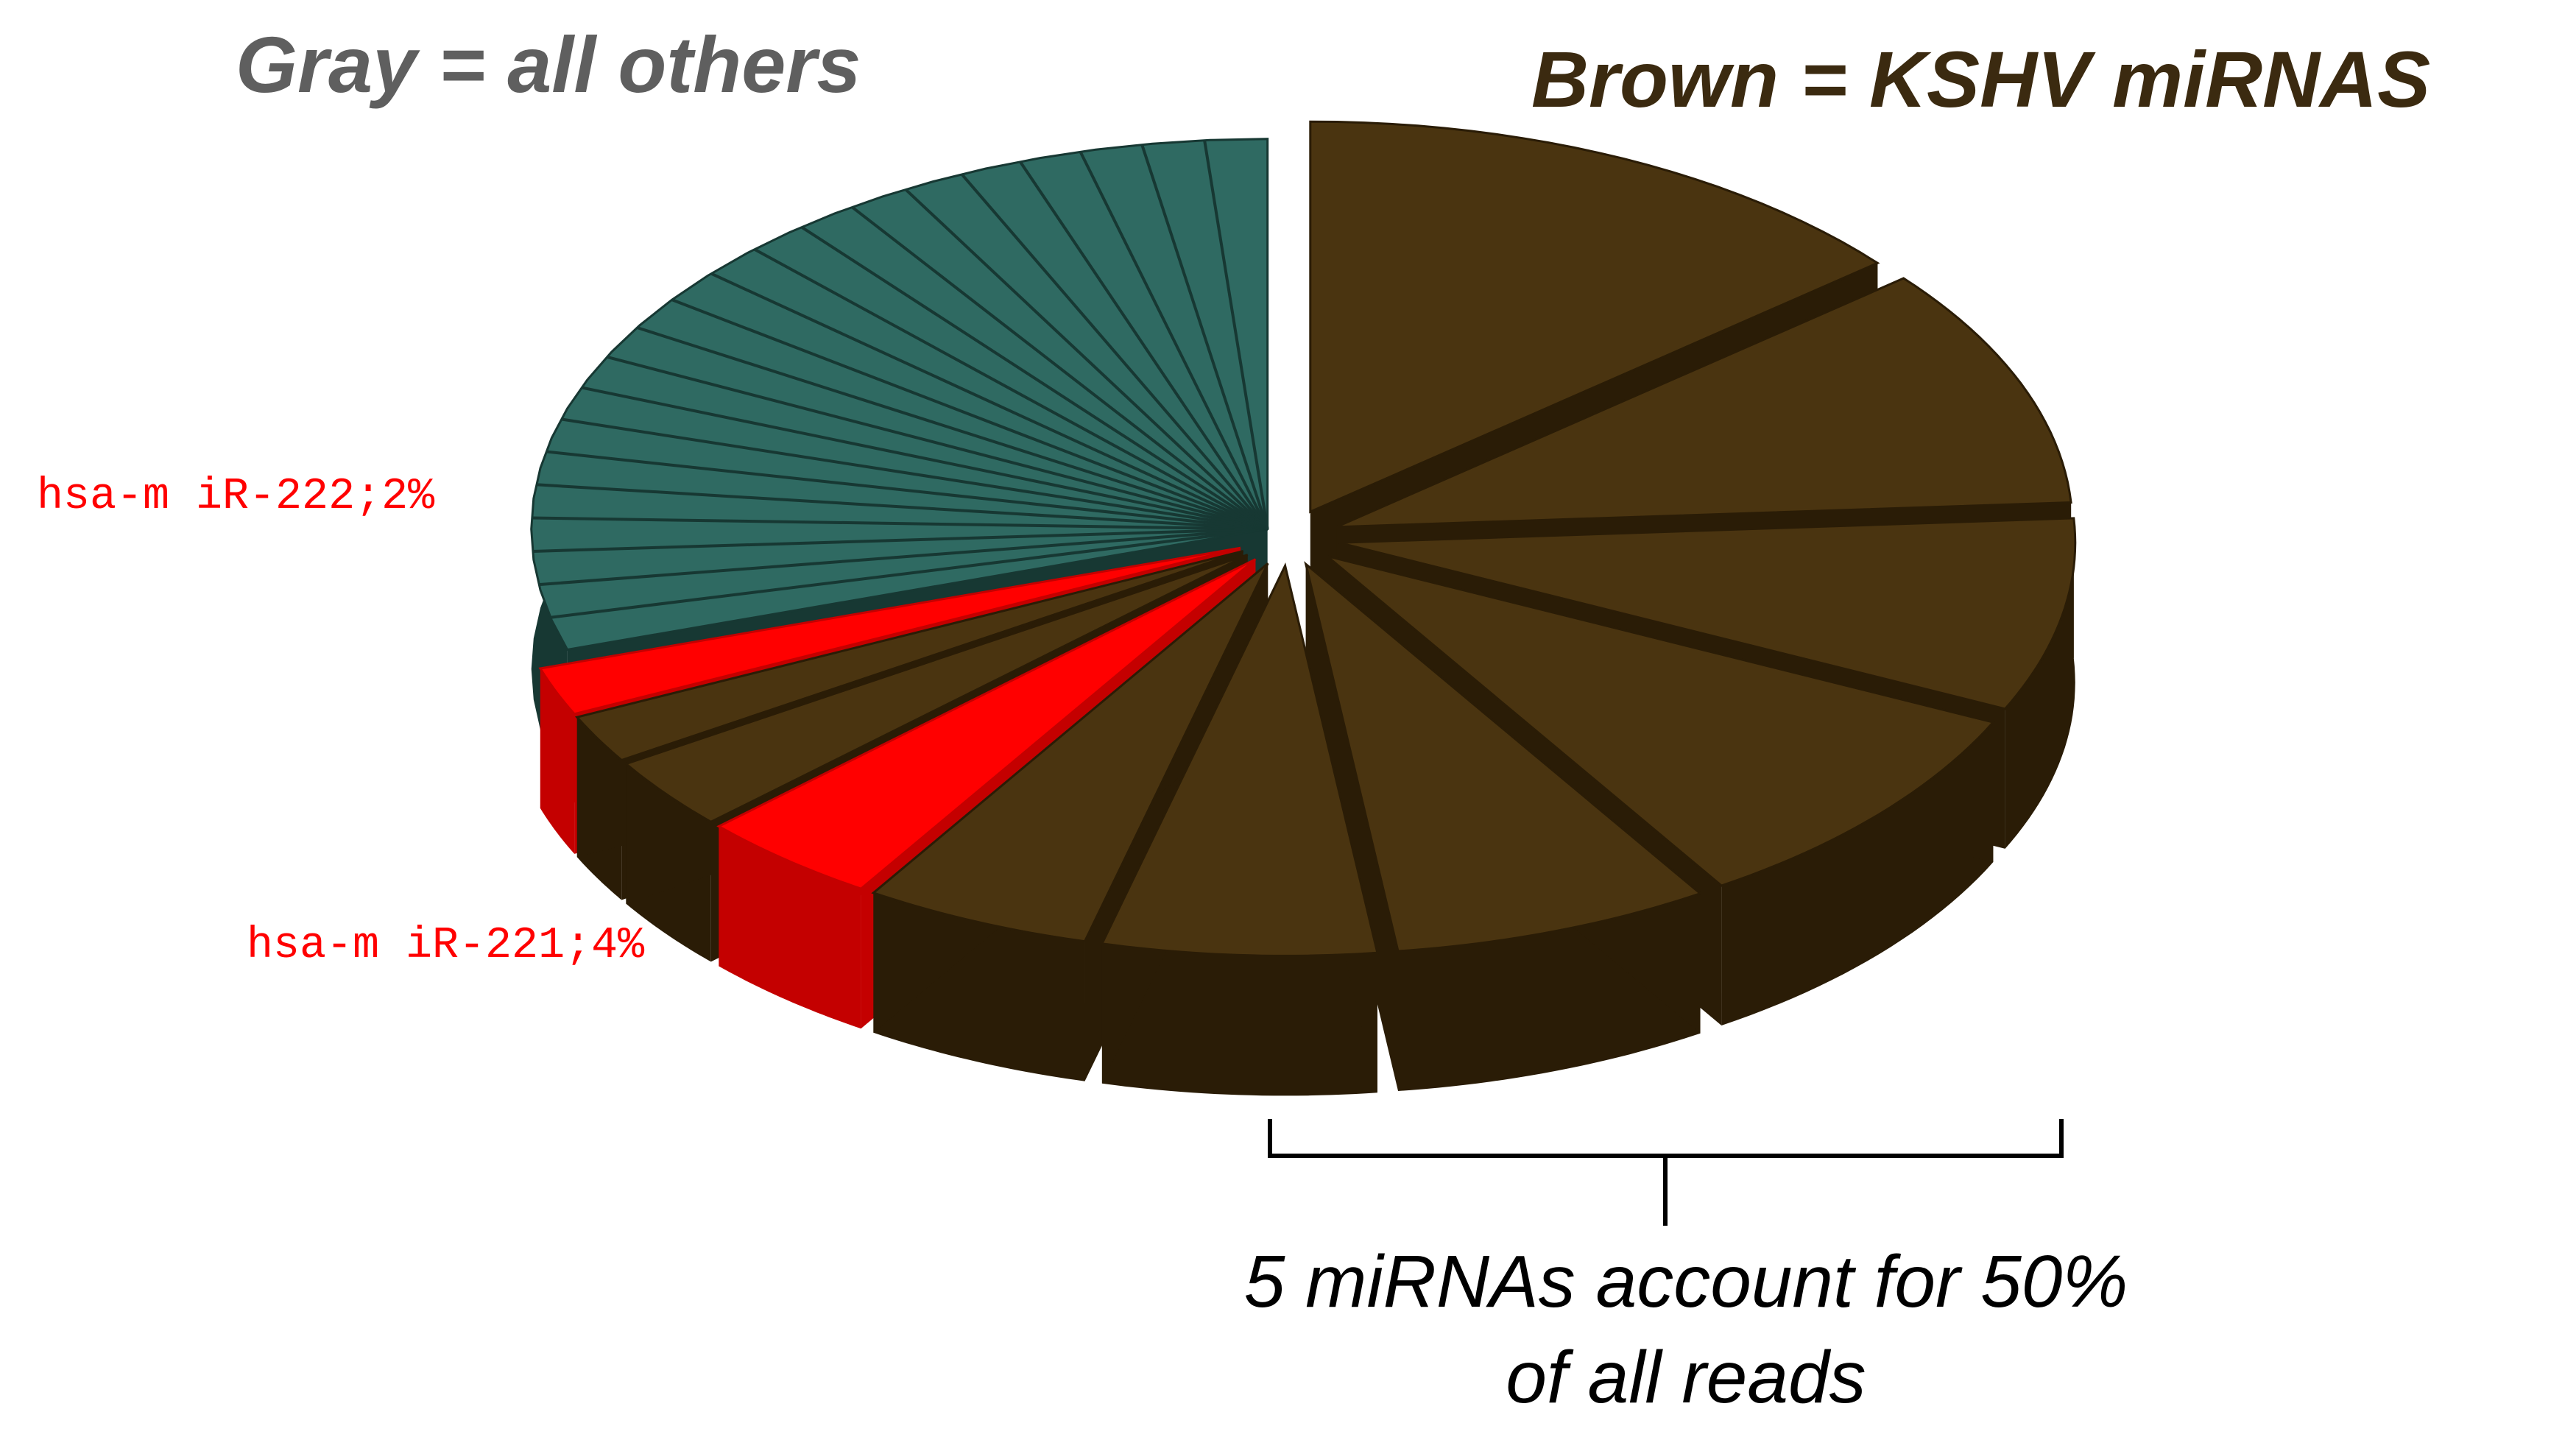  Describe the element at coordinates (548, 64) in the screenshot. I see `legend-gray-text: Gray = all others` at that location.